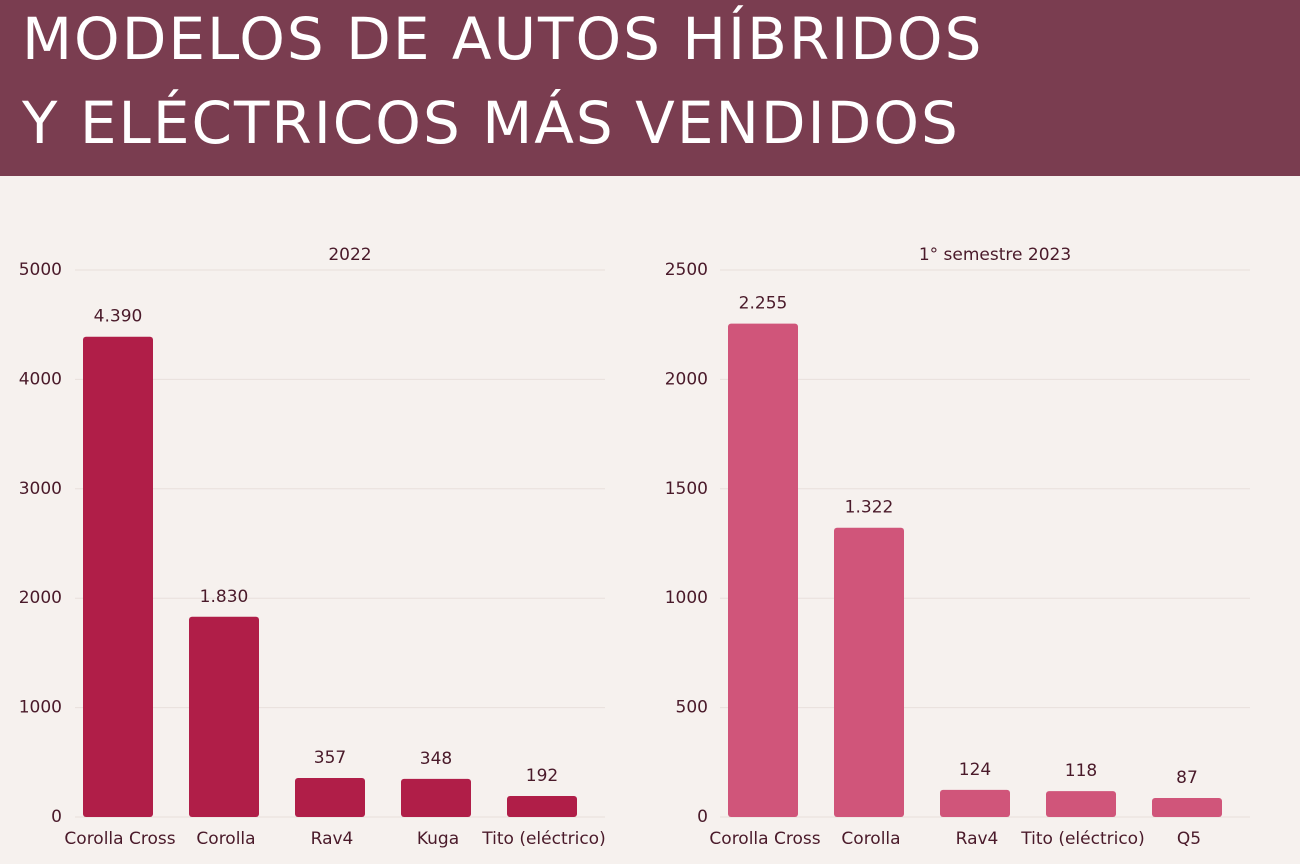 Image resolution: width=1300 pixels, height=864 pixels. What do you see at coordinates (692, 708) in the screenshot?
I see `y-tick-label: 500` at bounding box center [692, 708].